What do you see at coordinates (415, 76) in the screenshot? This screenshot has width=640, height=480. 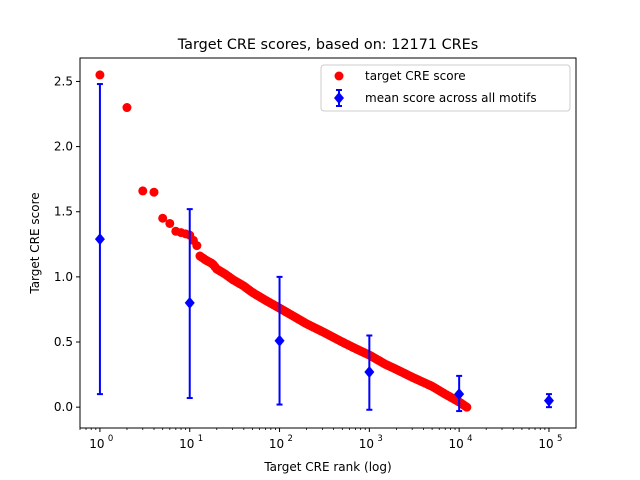 I see `legend-label: target CRE score` at bounding box center [415, 76].